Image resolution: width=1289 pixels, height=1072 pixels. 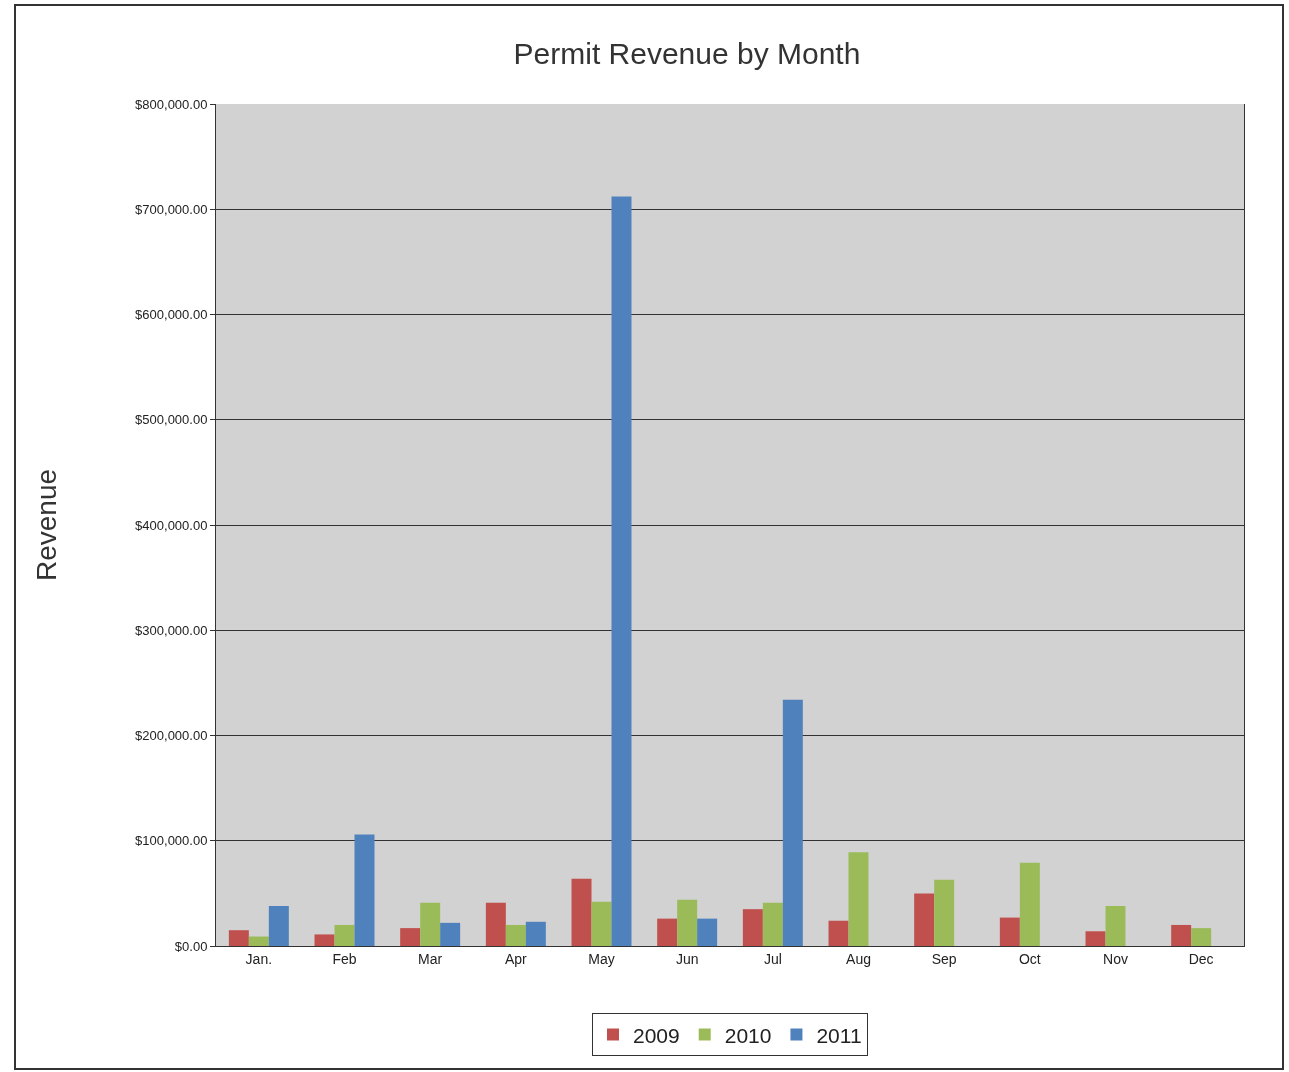 What do you see at coordinates (839, 1035) in the screenshot?
I see `legend-label: 2011` at bounding box center [839, 1035].